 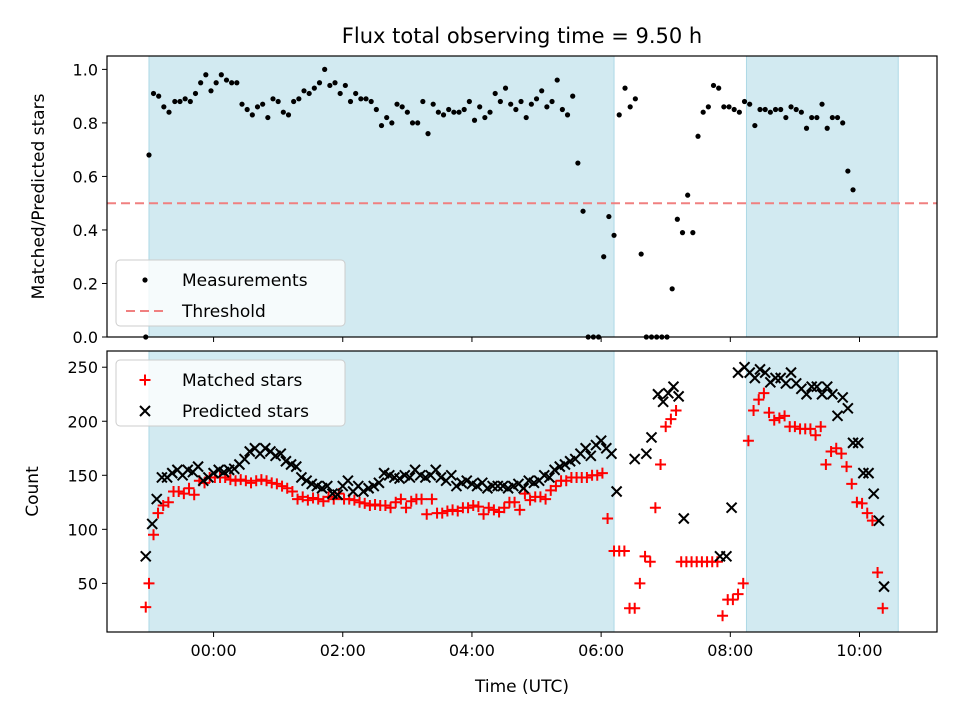 What do you see at coordinates (82, 367) in the screenshot?
I see `y-tick-label: 250` at bounding box center [82, 367].